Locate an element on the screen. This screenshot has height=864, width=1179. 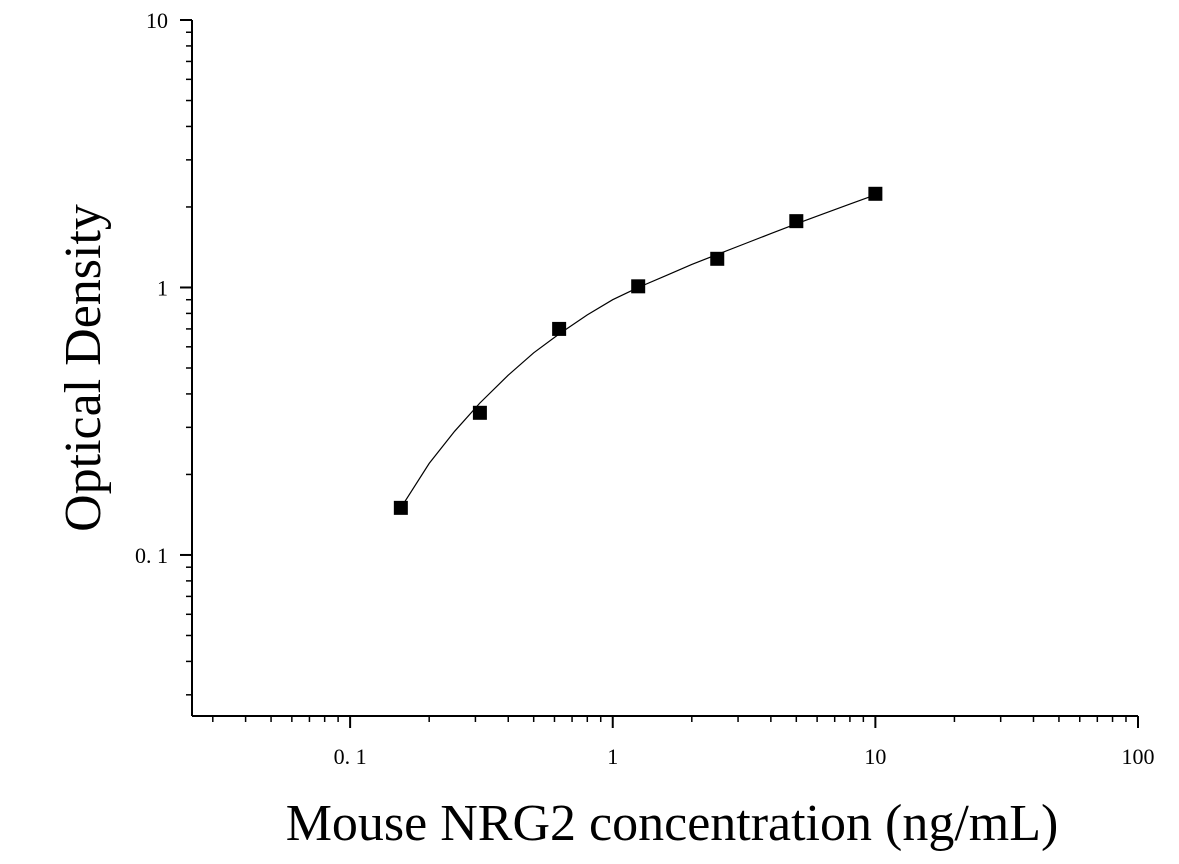
y-tick-label: 1 is located at coordinates (162, 287).